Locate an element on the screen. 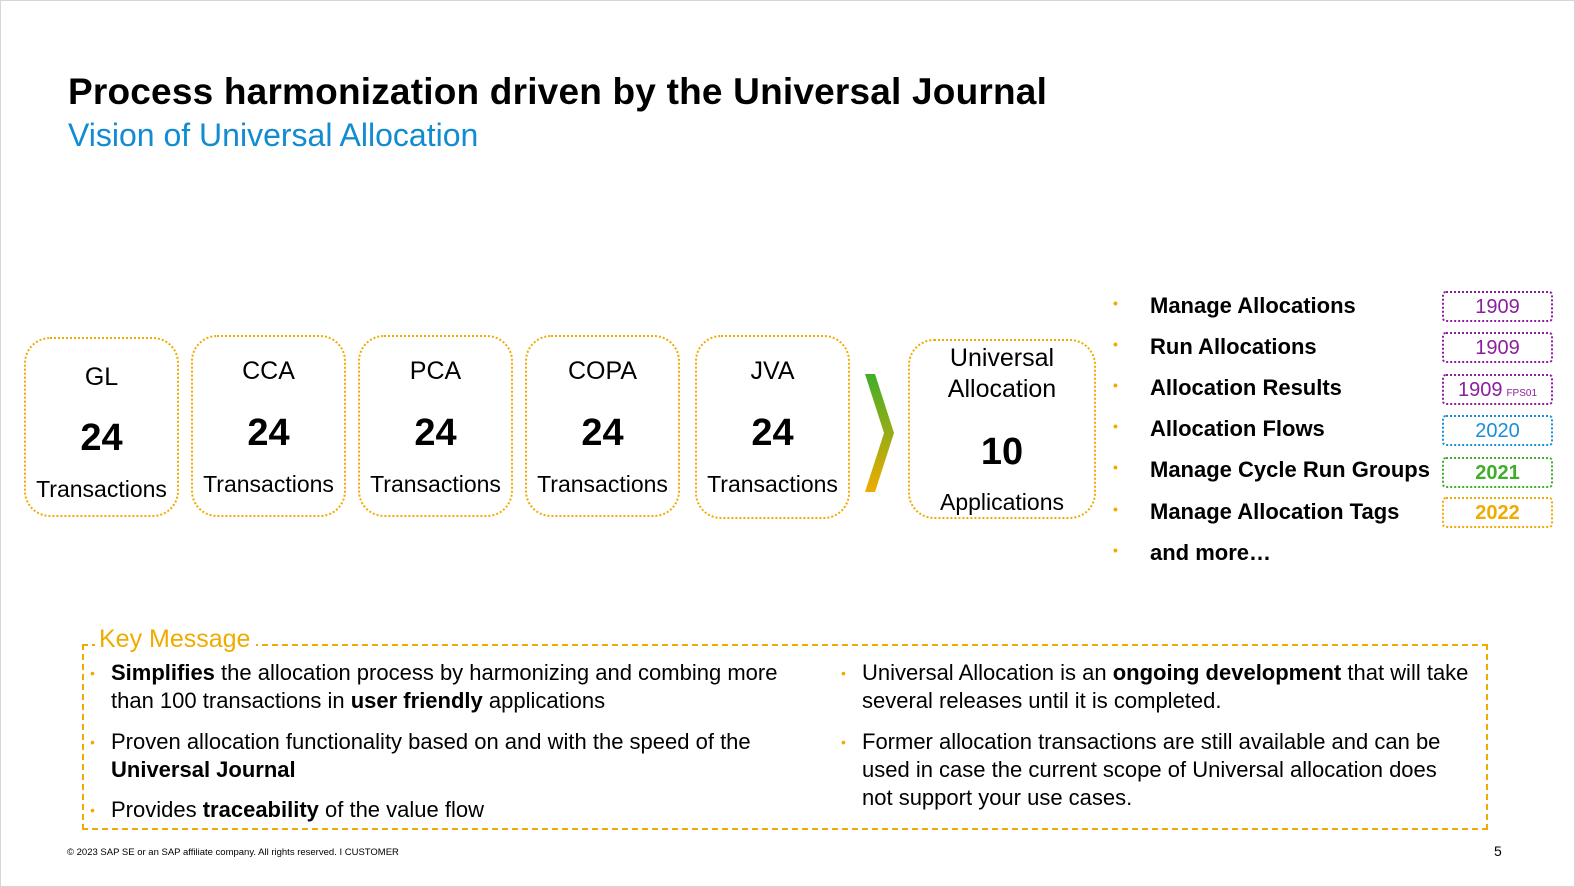 This screenshot has width=1575, height=887. ua-unit: Applications is located at coordinates (1002, 502).